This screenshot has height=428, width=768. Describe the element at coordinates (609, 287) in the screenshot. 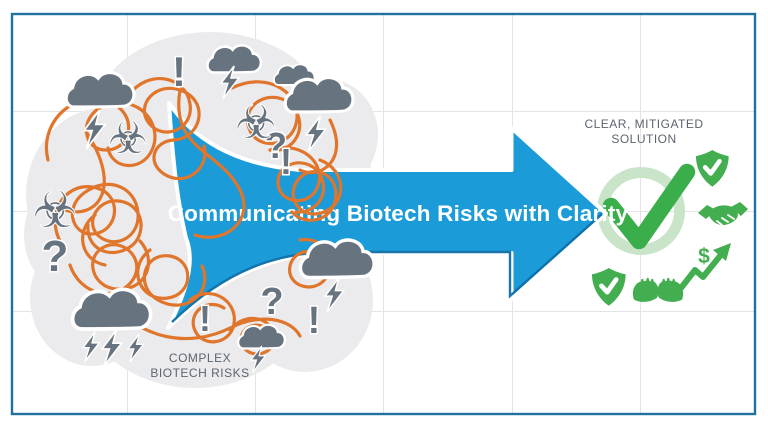

I see `shield-check-icon-bottom` at that location.